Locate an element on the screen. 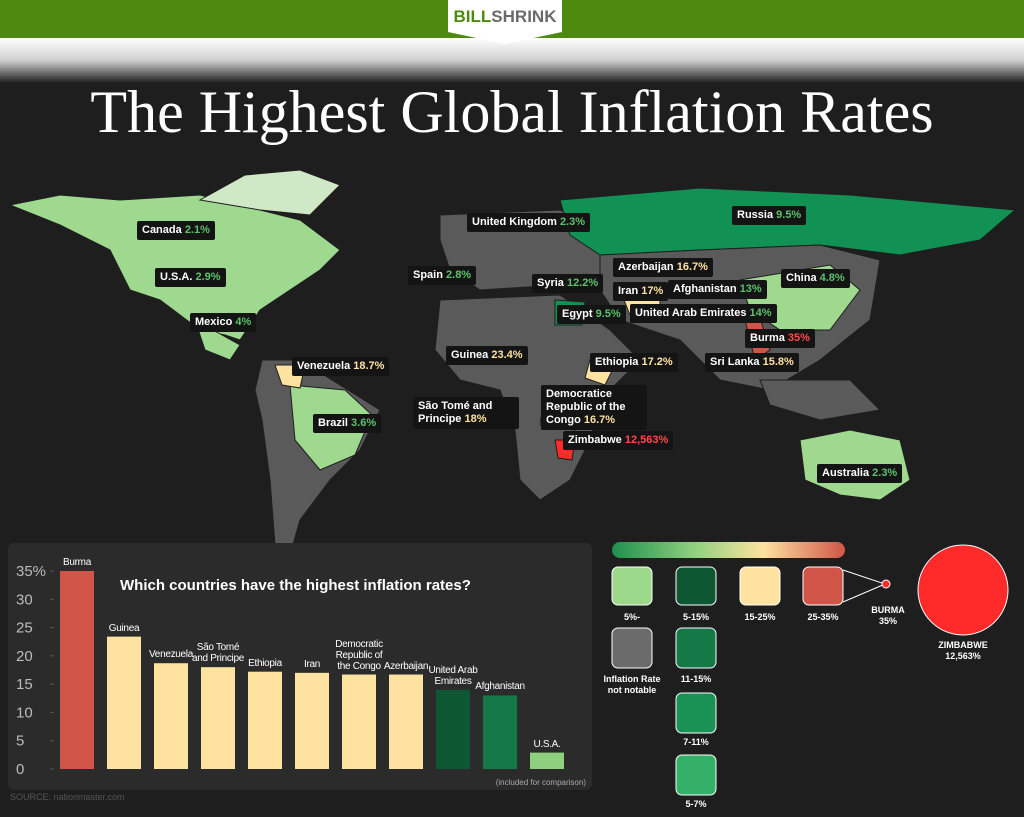 The image size is (1024, 817). map-label: Venezuela 18.7% is located at coordinates (341, 366).